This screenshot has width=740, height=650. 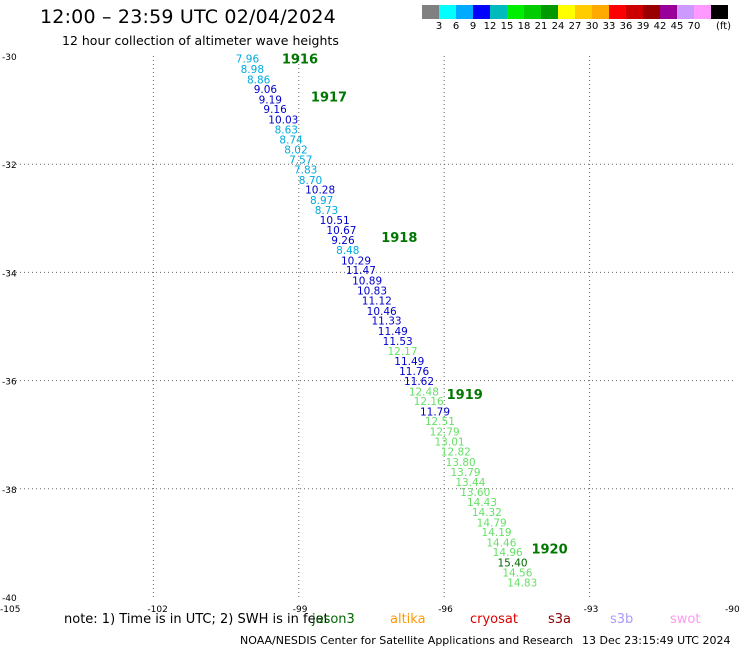 What do you see at coordinates (399, 238) in the screenshot?
I see `hour-label: 1918` at bounding box center [399, 238].